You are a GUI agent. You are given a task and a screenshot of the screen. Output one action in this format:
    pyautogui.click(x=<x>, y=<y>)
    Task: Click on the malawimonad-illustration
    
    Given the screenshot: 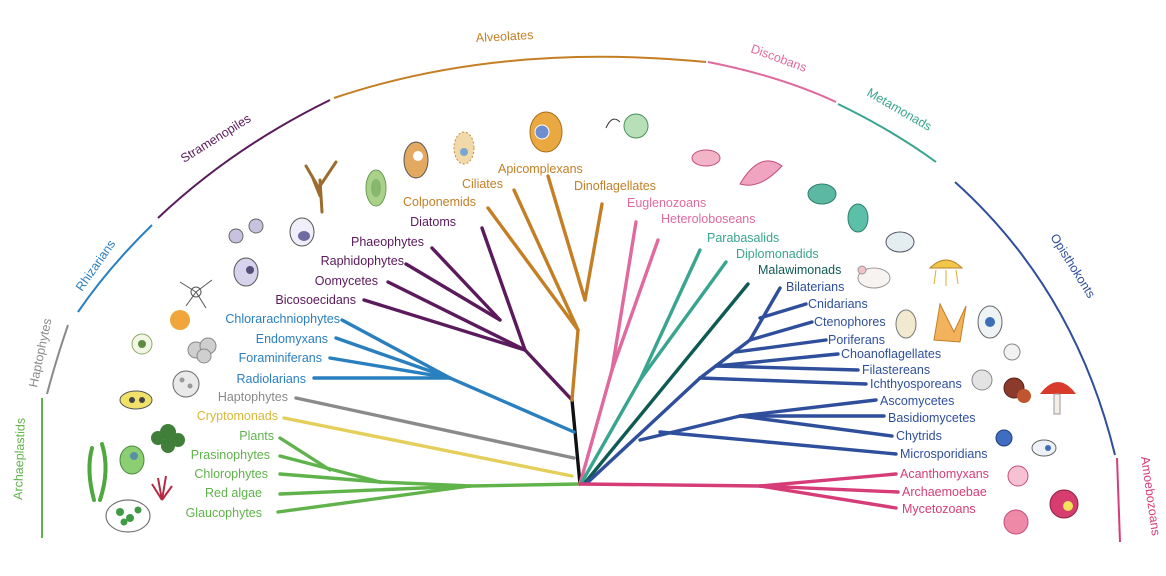 What is the action you would take?
    pyautogui.click(x=900, y=242)
    